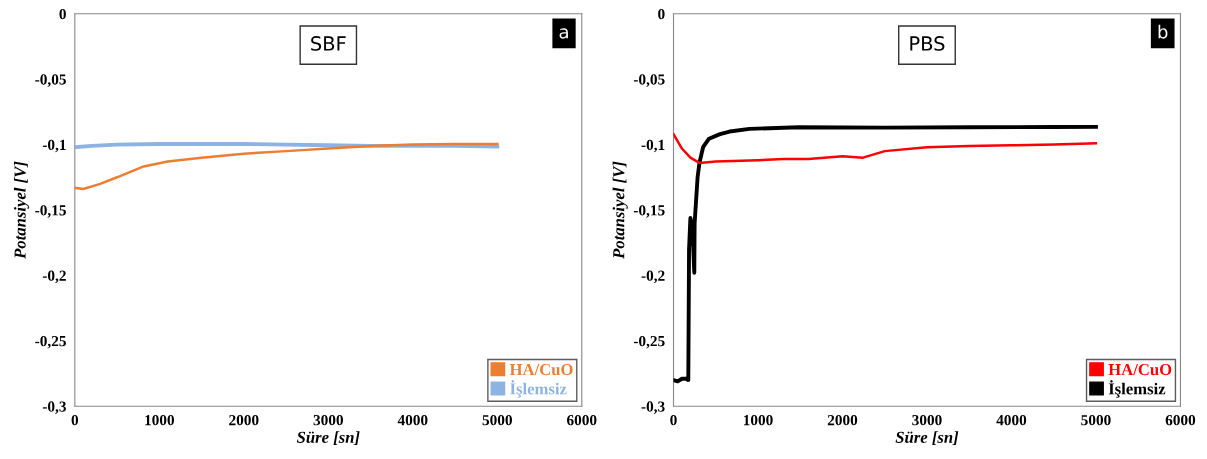 The height and width of the screenshot is (459, 1207). Describe the element at coordinates (1163, 31) in the screenshot. I see `annotation: b` at that location.